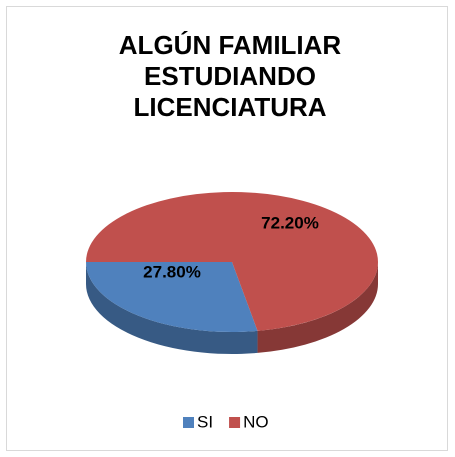  What do you see at coordinates (205, 421) in the screenshot?
I see `legend-label: SI` at bounding box center [205, 421].